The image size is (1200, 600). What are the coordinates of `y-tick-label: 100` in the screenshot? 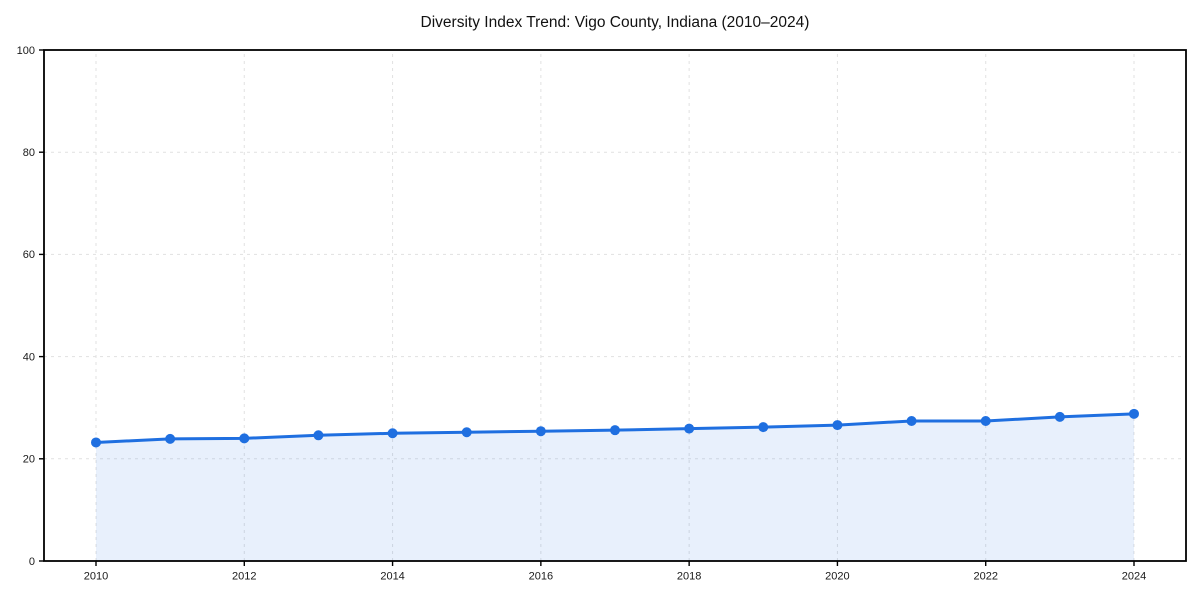 It's located at (26, 51).